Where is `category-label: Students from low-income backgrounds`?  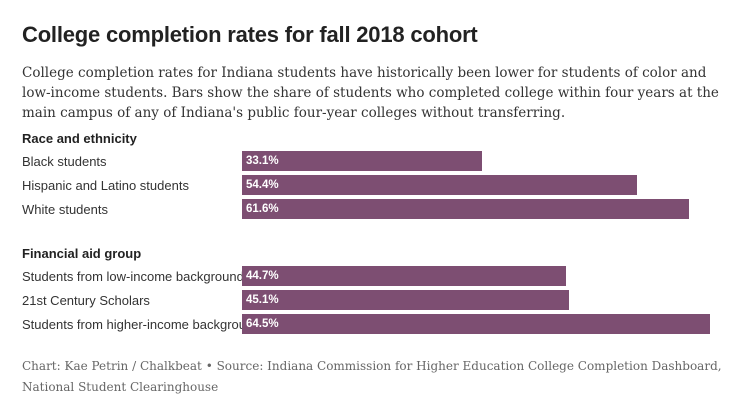 category-label: Students from low-income backgrounds is located at coordinates (136, 276).